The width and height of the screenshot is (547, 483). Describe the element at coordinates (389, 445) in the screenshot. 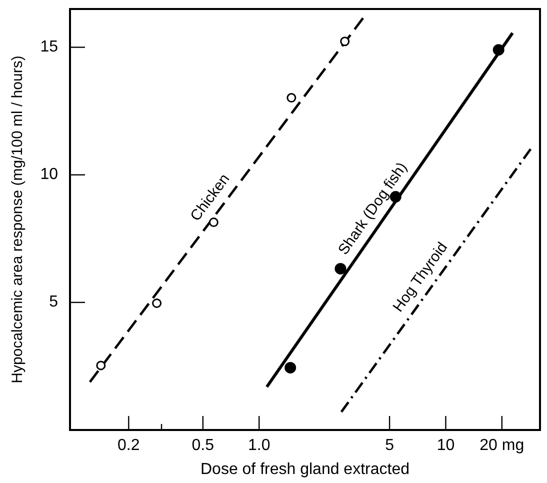

I see `x-tick-label: 5` at that location.